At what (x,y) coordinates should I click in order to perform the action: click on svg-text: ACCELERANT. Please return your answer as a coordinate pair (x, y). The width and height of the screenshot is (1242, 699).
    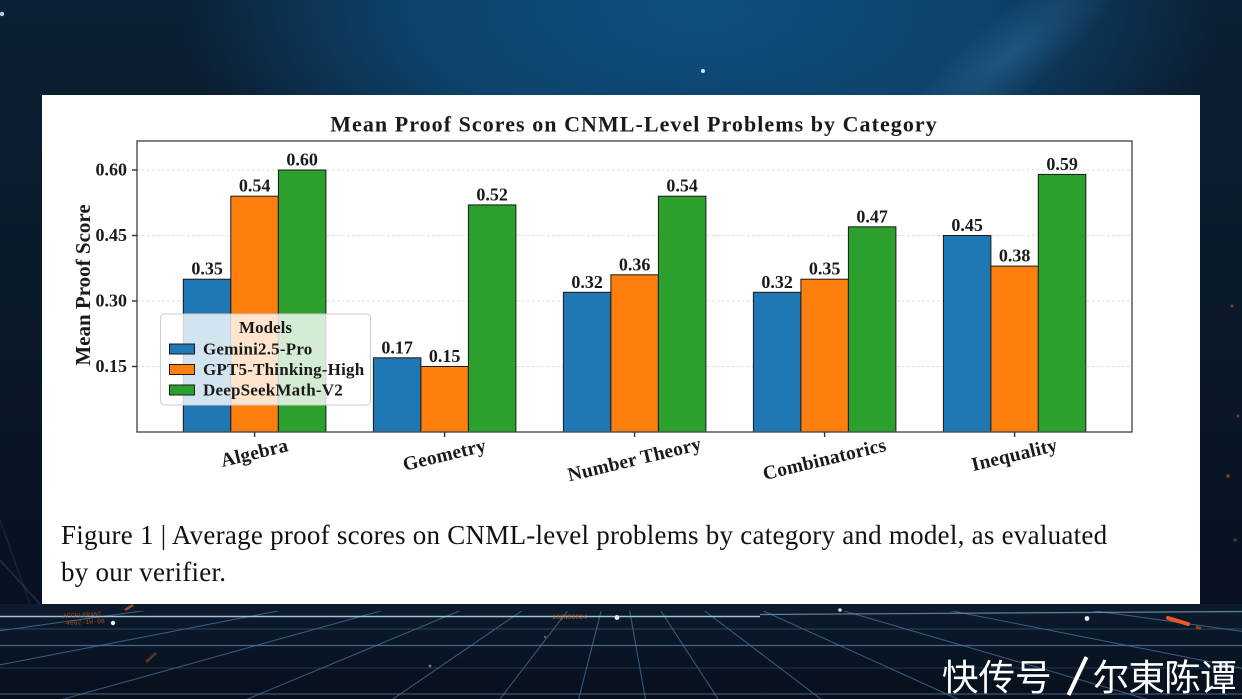
    Looking at the image, I should click on (82, 615).